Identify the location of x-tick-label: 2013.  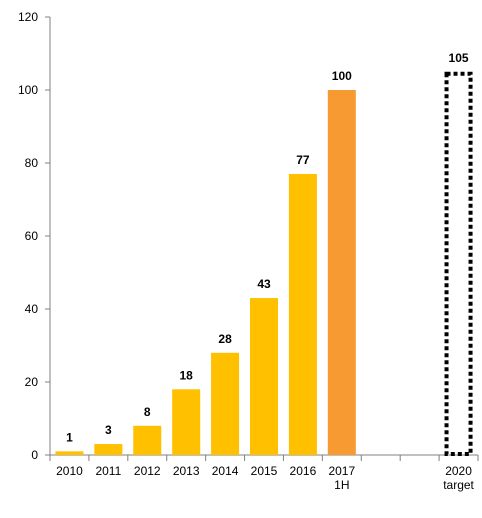
(186, 471).